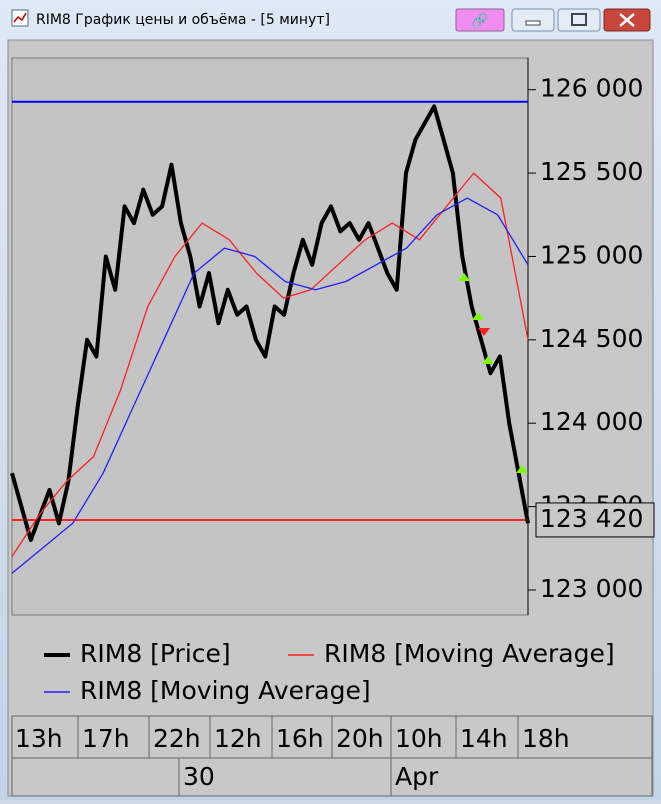 Image resolution: width=661 pixels, height=804 pixels. Describe the element at coordinates (360, 738) in the screenshot. I see `hour-label: 20h` at that location.